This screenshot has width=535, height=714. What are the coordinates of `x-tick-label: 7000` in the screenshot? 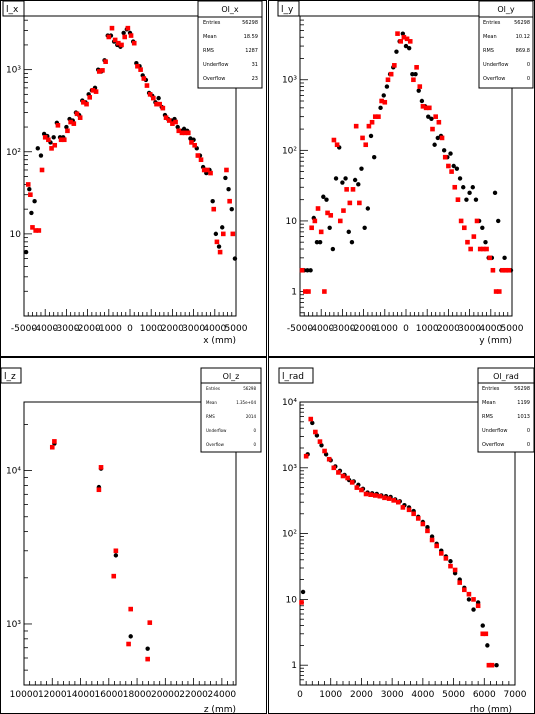 It's located at (515, 695).